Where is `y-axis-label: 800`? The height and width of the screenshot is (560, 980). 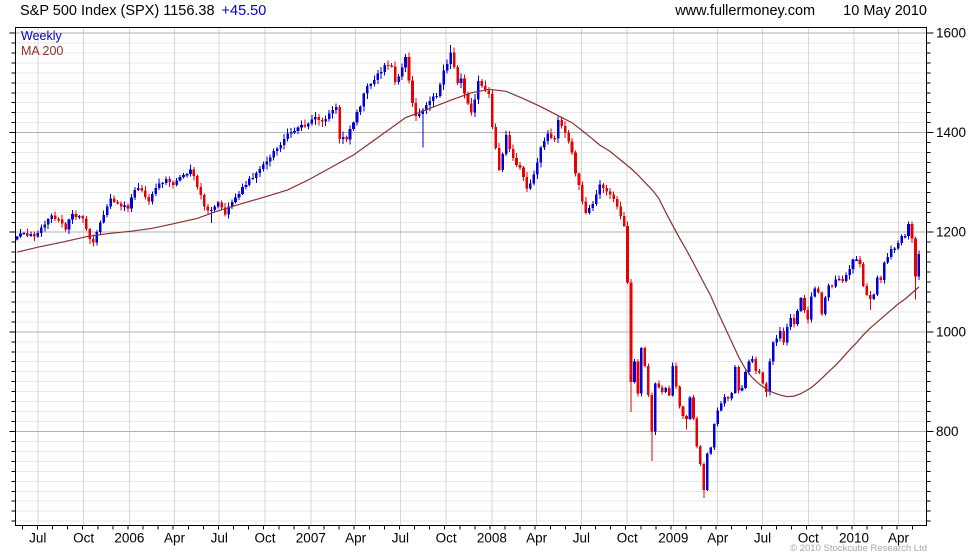
y-axis-label: 800 is located at coordinates (947, 431).